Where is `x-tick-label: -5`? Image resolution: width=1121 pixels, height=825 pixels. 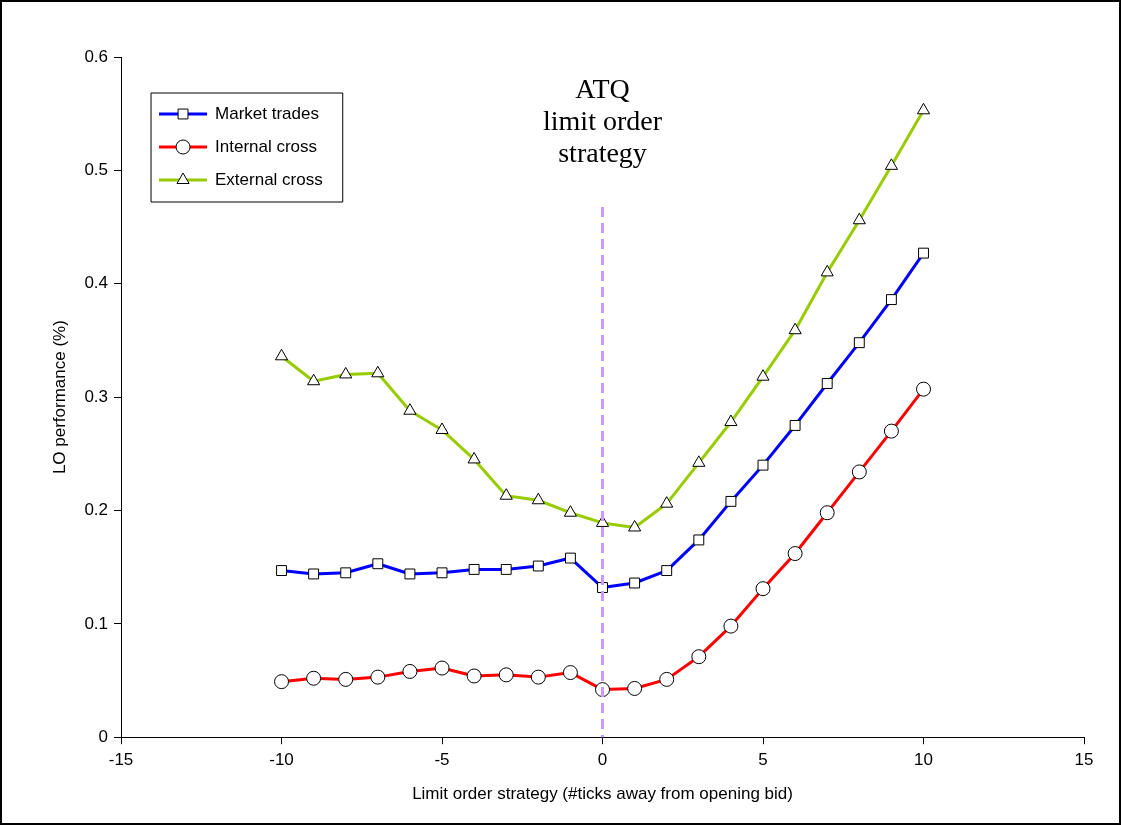 x-tick-label: -5 is located at coordinates (442, 760).